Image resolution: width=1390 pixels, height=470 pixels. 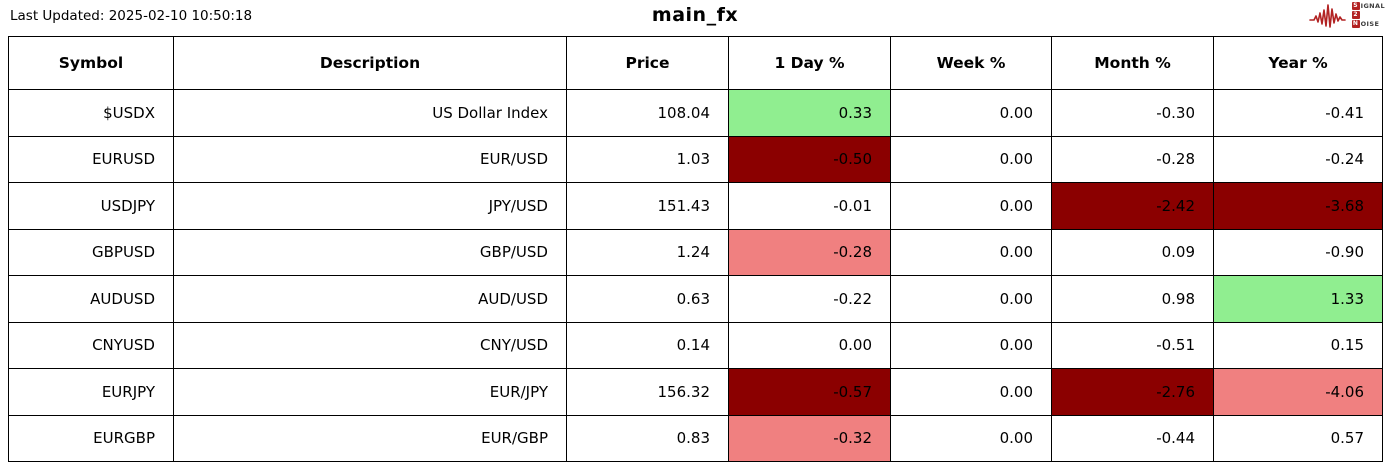 What do you see at coordinates (1298, 299) in the screenshot?
I see `cell-year: 1.33` at bounding box center [1298, 299].